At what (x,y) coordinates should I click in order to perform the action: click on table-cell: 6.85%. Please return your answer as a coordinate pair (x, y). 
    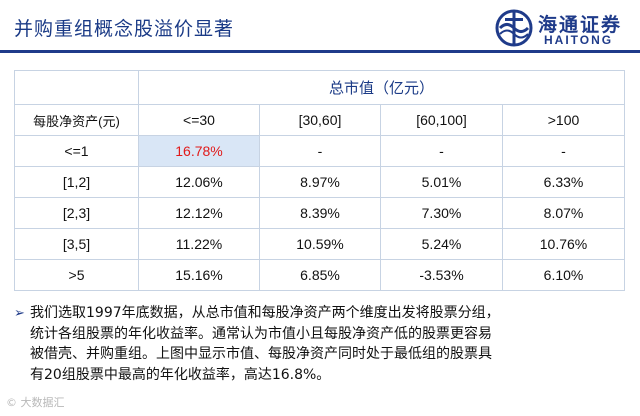
    Looking at the image, I should click on (320, 275).